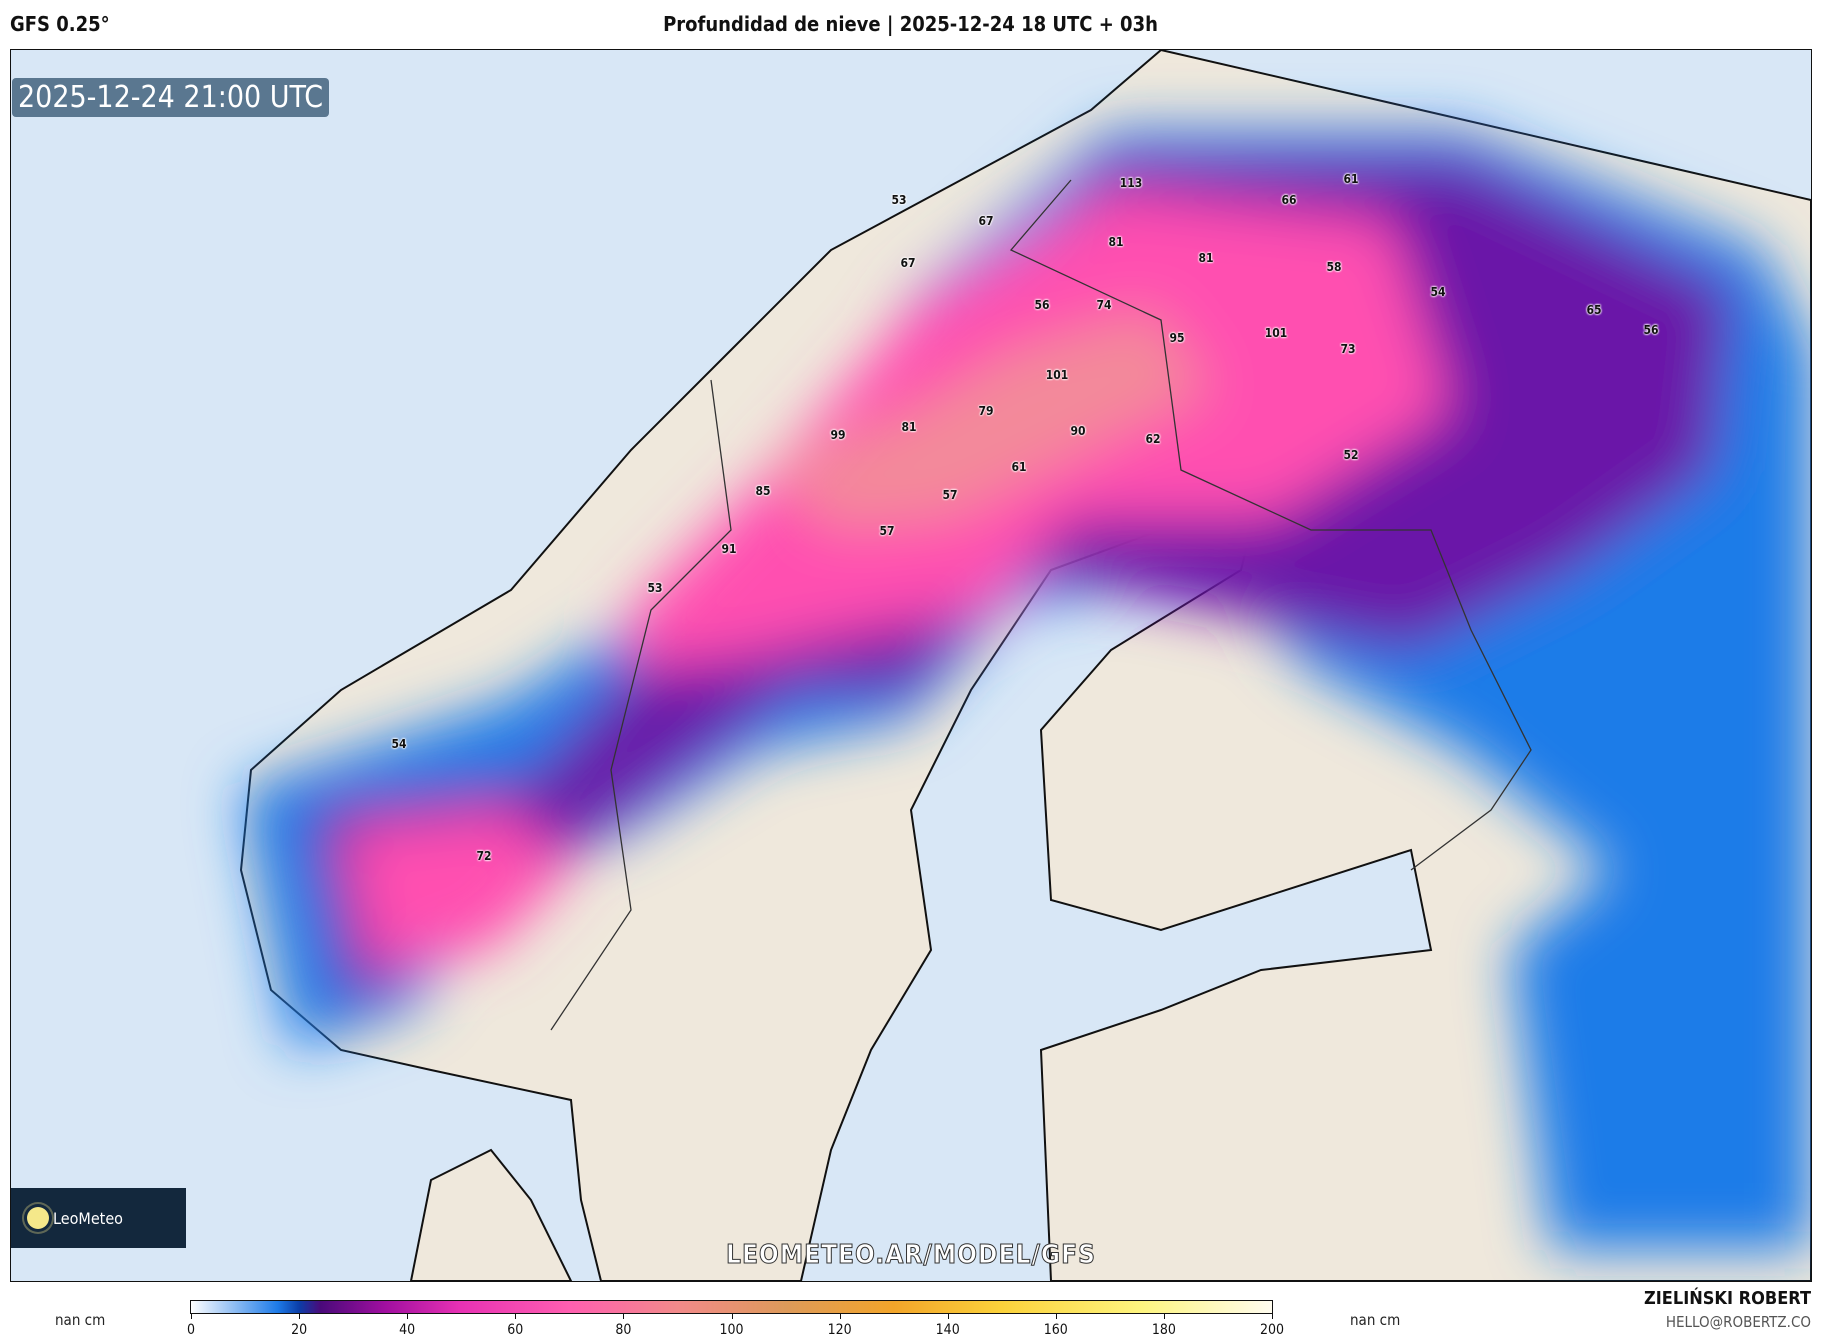 Image resolution: width=1821 pixels, height=1338 pixels. Describe the element at coordinates (171, 97) in the screenshot. I see `valid-time-badge: 2025-12-24 21:00 UTC` at that location.